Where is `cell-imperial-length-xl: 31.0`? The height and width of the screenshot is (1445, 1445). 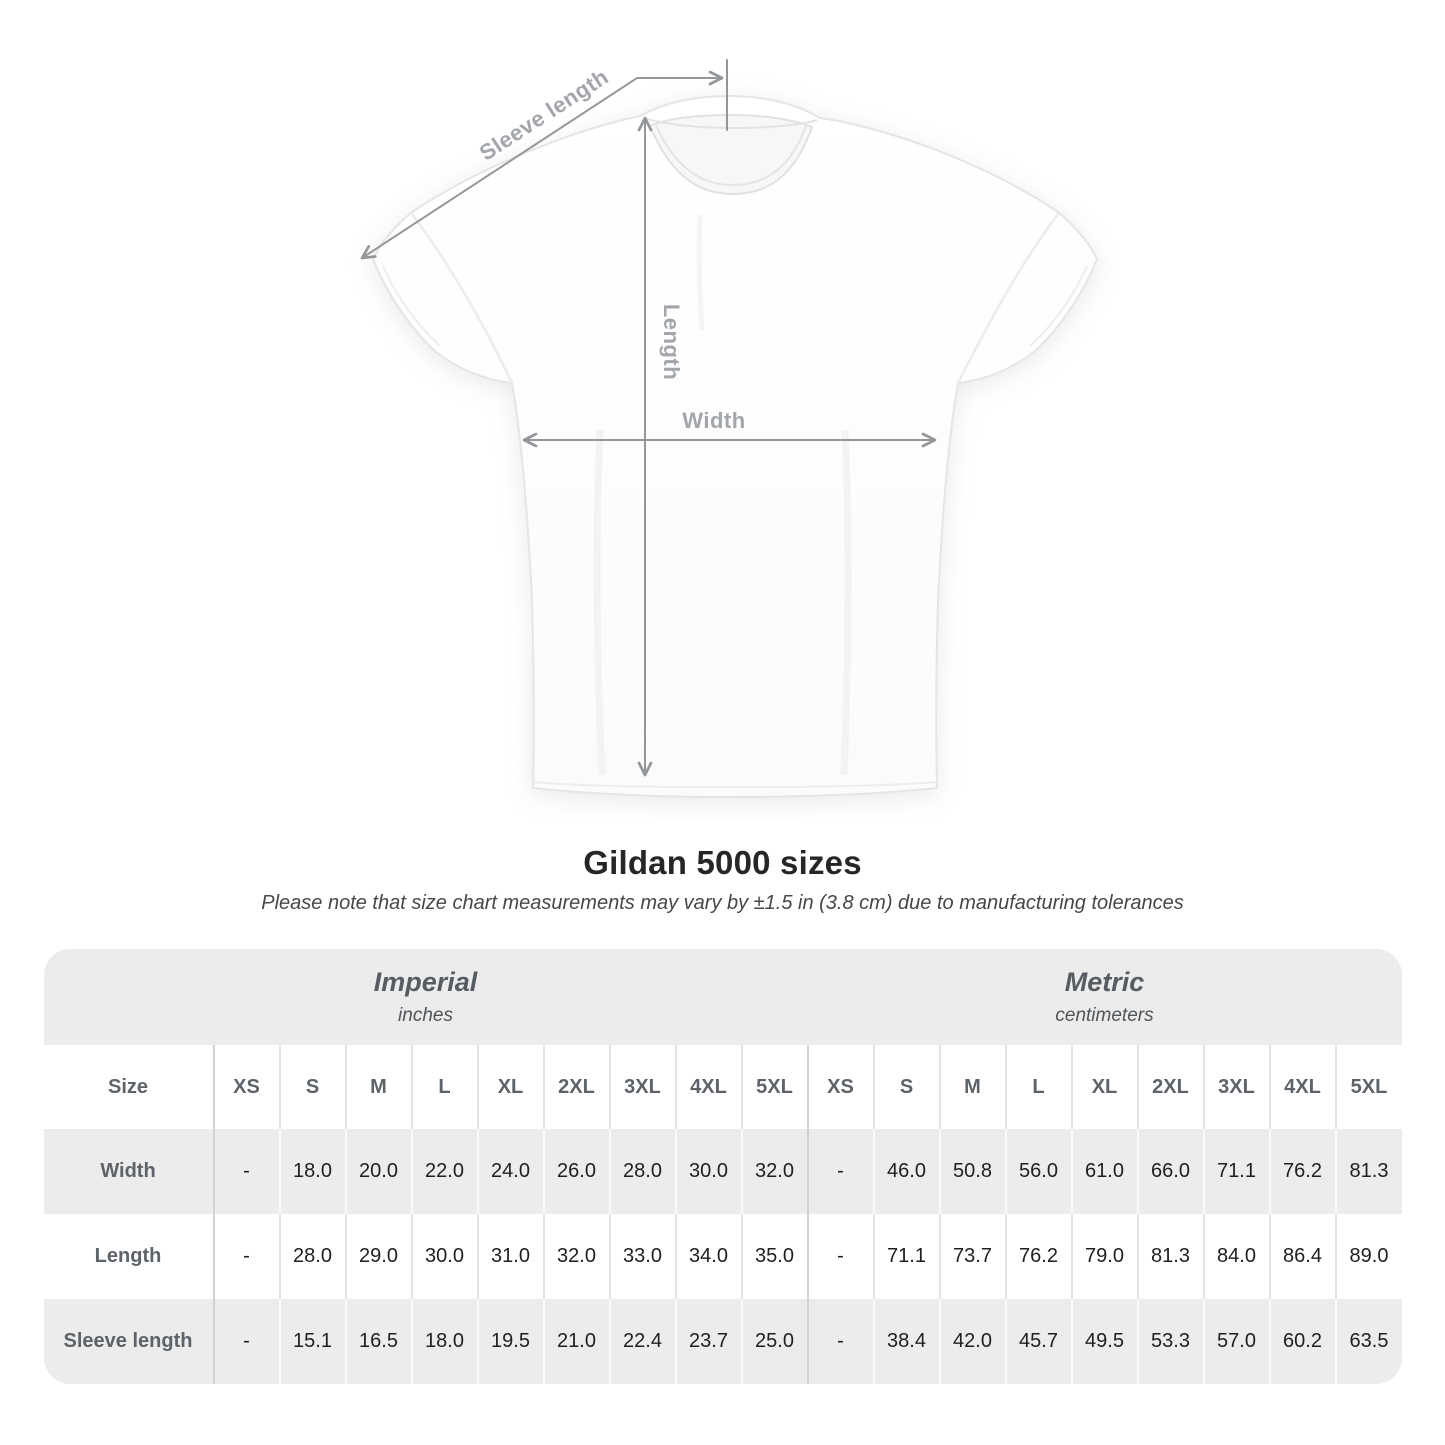 cell-imperial-length-xl: 31.0 is located at coordinates (510, 1256).